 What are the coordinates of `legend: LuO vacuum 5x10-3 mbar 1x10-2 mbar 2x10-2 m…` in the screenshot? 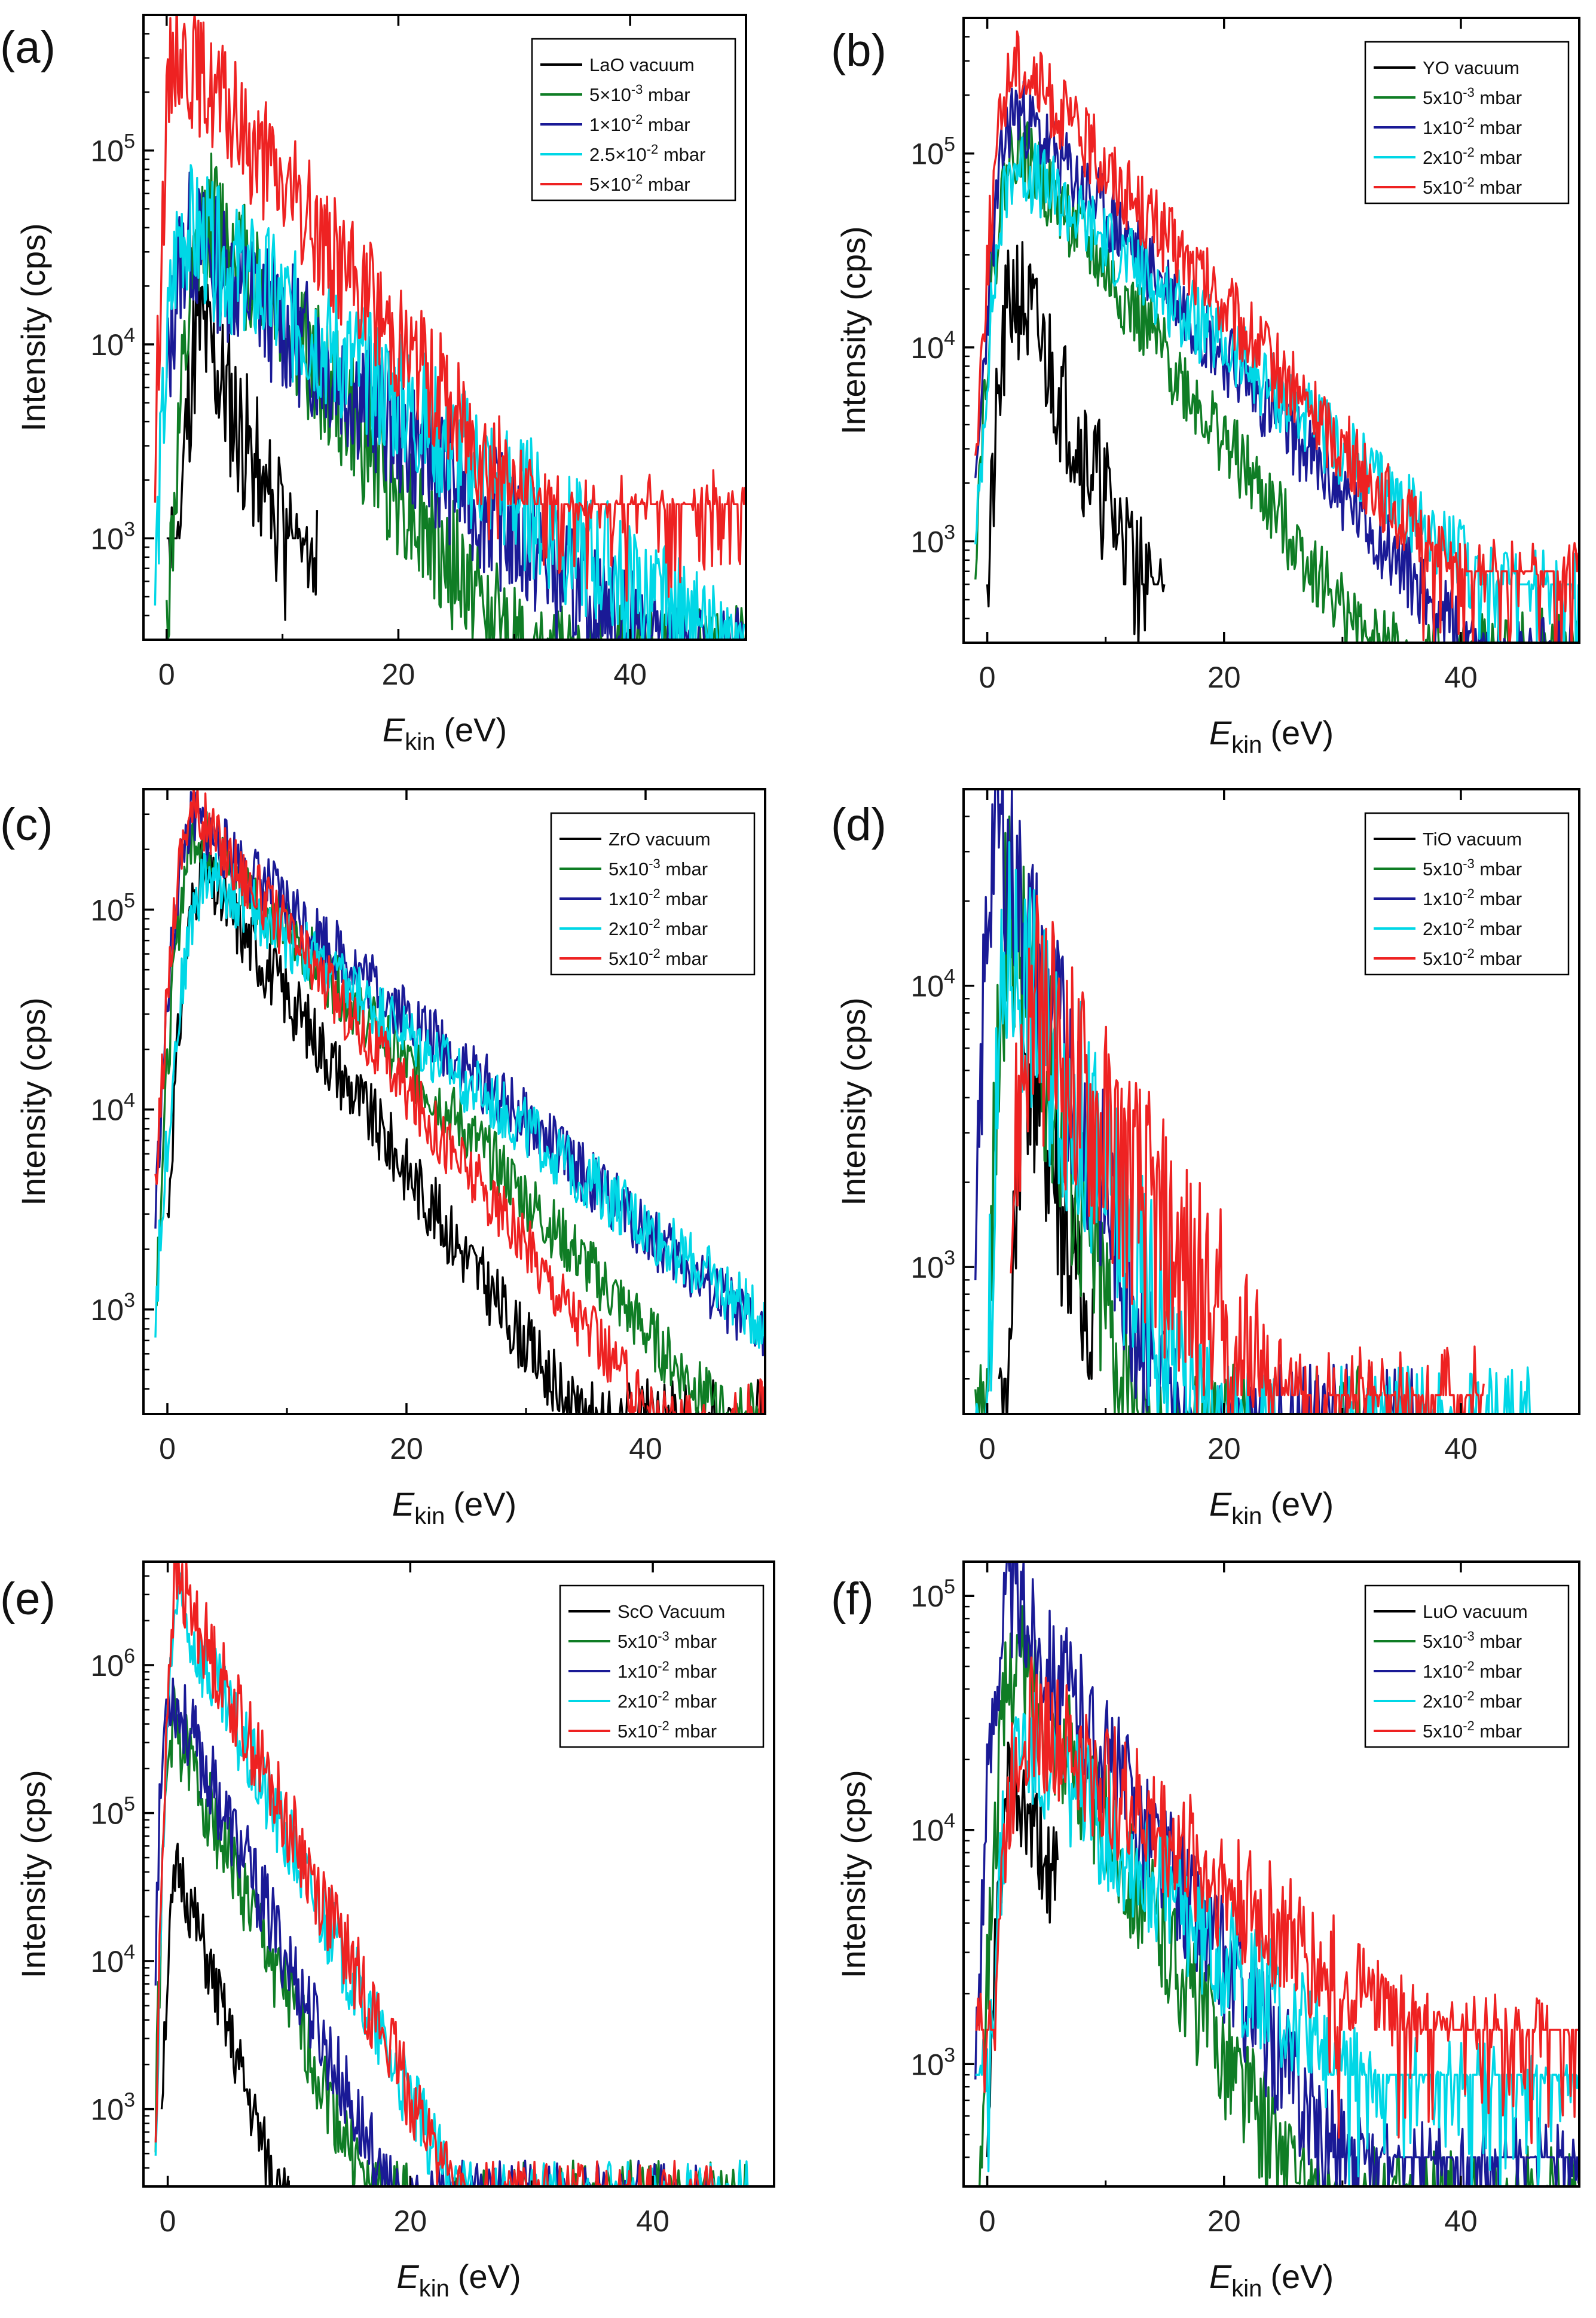 It's located at (1467, 1666).